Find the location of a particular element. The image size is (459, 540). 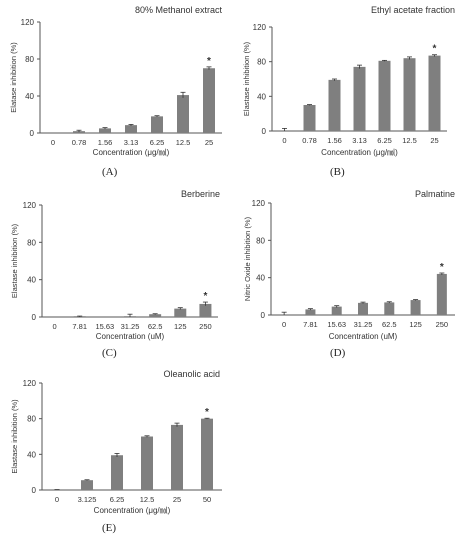

x-tick-label: 3.13 is located at coordinates (359, 140).